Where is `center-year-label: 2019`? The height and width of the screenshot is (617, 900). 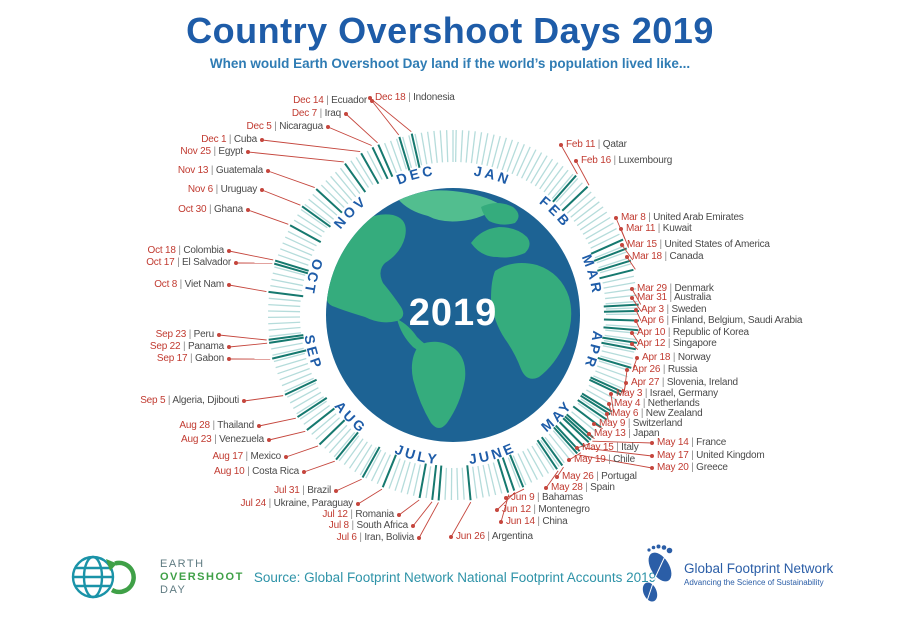
center-year-label: 2019 is located at coordinates (453, 313).